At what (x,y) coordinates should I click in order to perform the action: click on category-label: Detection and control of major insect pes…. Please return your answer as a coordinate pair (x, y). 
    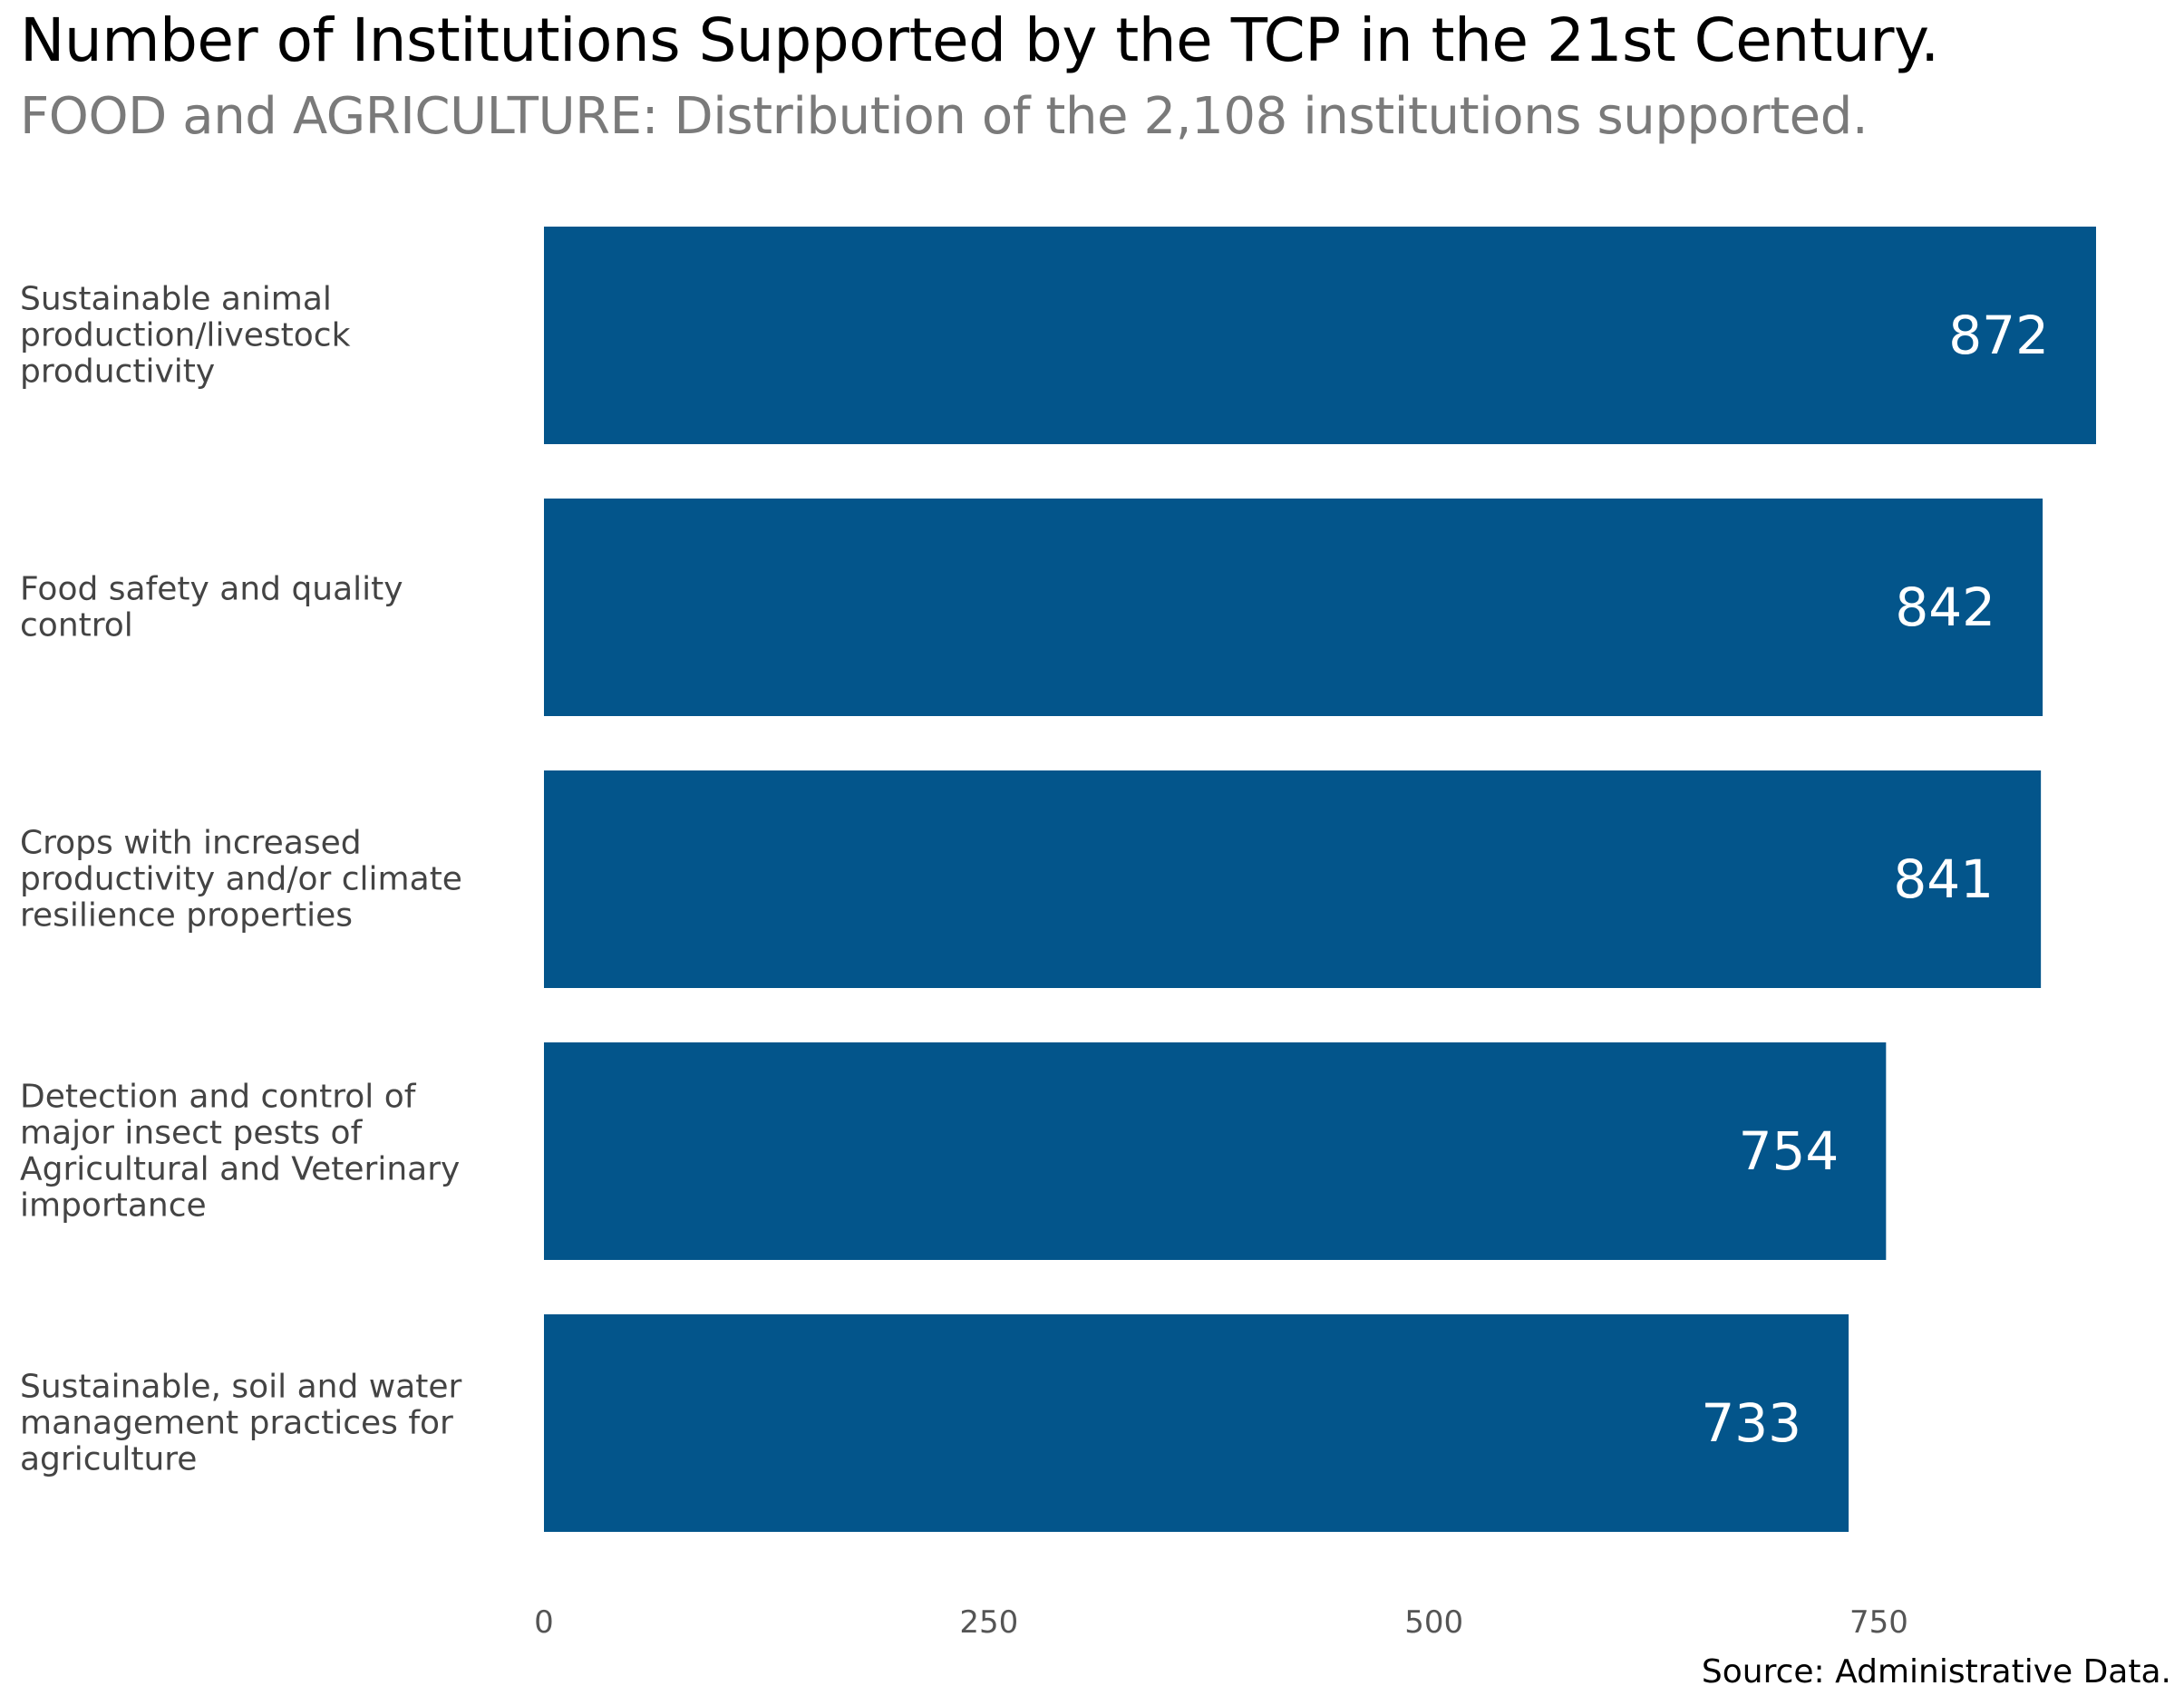
    Looking at the image, I should click on (240, 1152).